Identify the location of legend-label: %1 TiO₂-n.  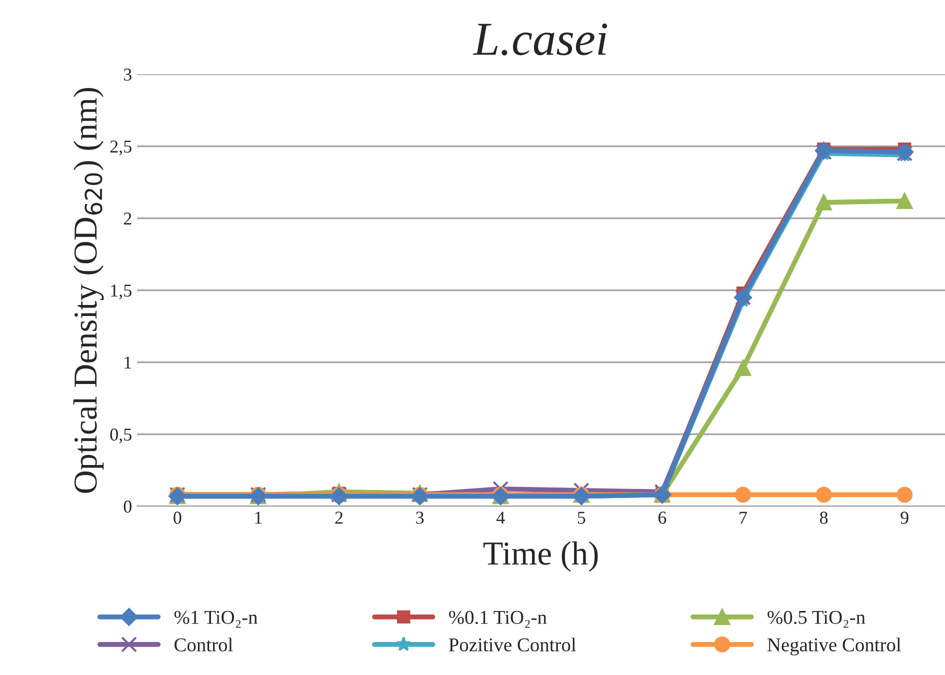
(216, 619).